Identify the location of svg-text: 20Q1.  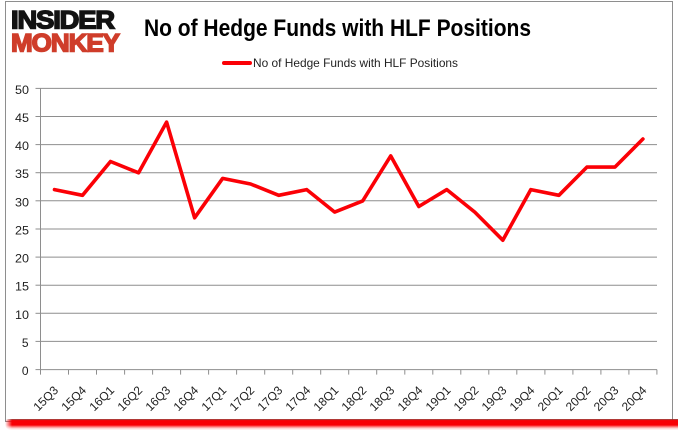
(550, 398).